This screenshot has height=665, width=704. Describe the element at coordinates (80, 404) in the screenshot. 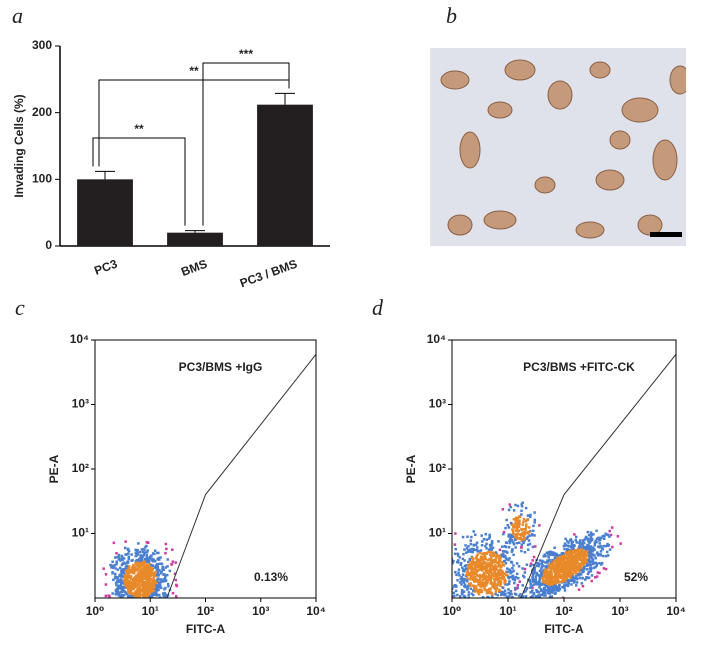

I see `y-tick-label: 10³` at that location.